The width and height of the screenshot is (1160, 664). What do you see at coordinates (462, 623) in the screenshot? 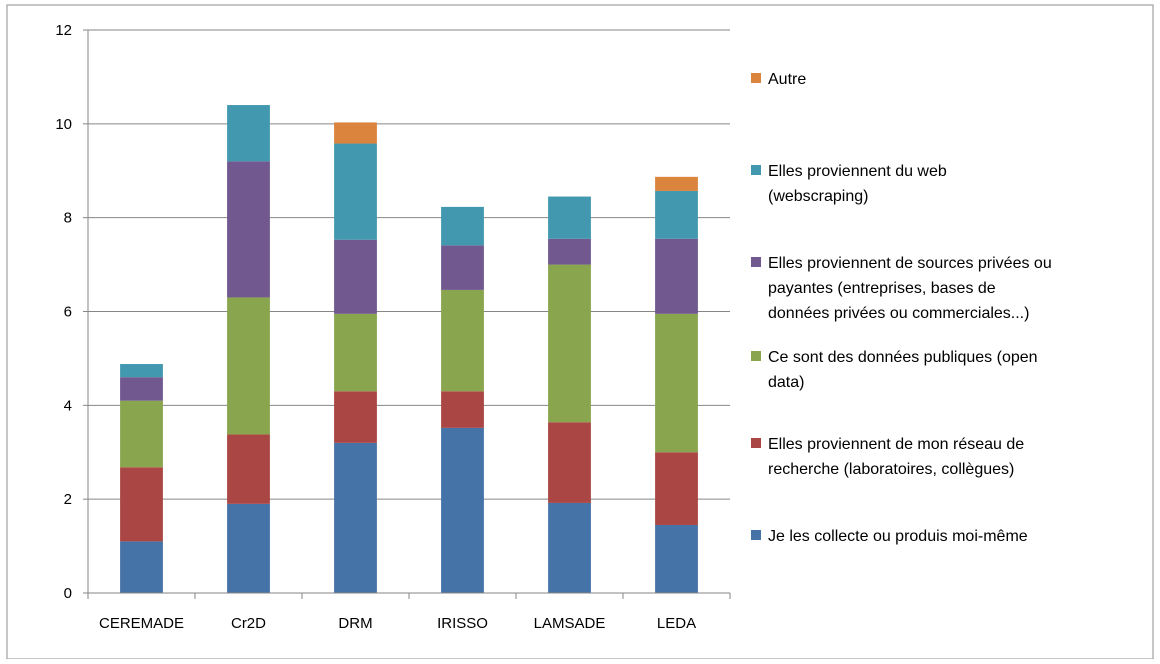
I see `x-tick-label: IRISSO` at bounding box center [462, 623].